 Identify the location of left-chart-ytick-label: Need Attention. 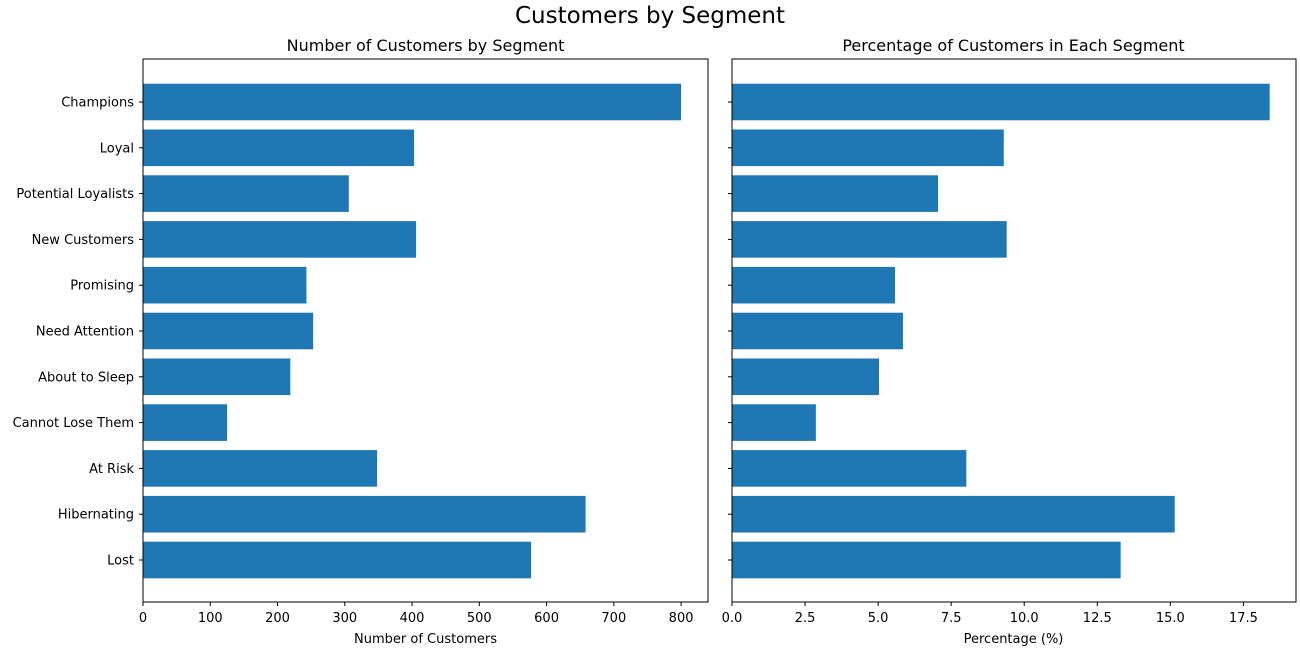
(85, 332).